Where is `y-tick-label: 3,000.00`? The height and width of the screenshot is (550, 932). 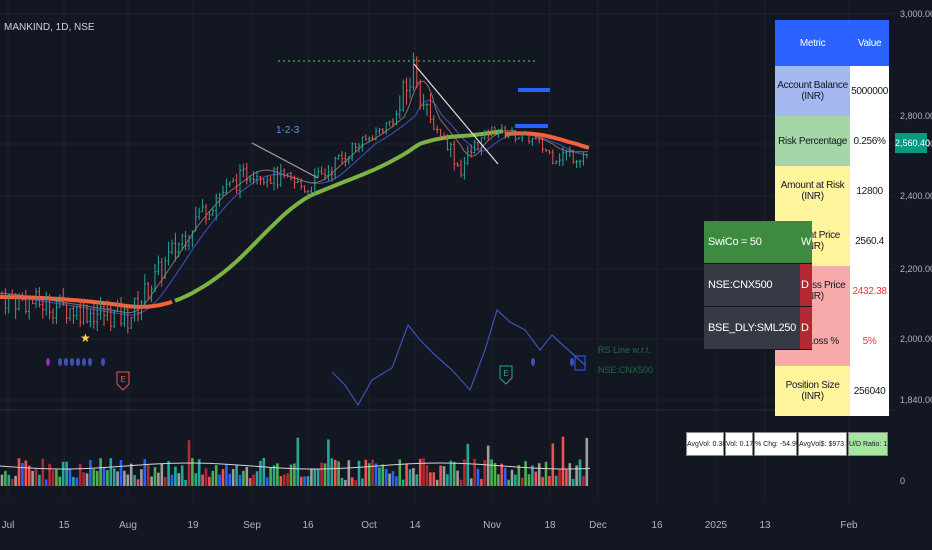 y-tick-label: 3,000.00 is located at coordinates (916, 14).